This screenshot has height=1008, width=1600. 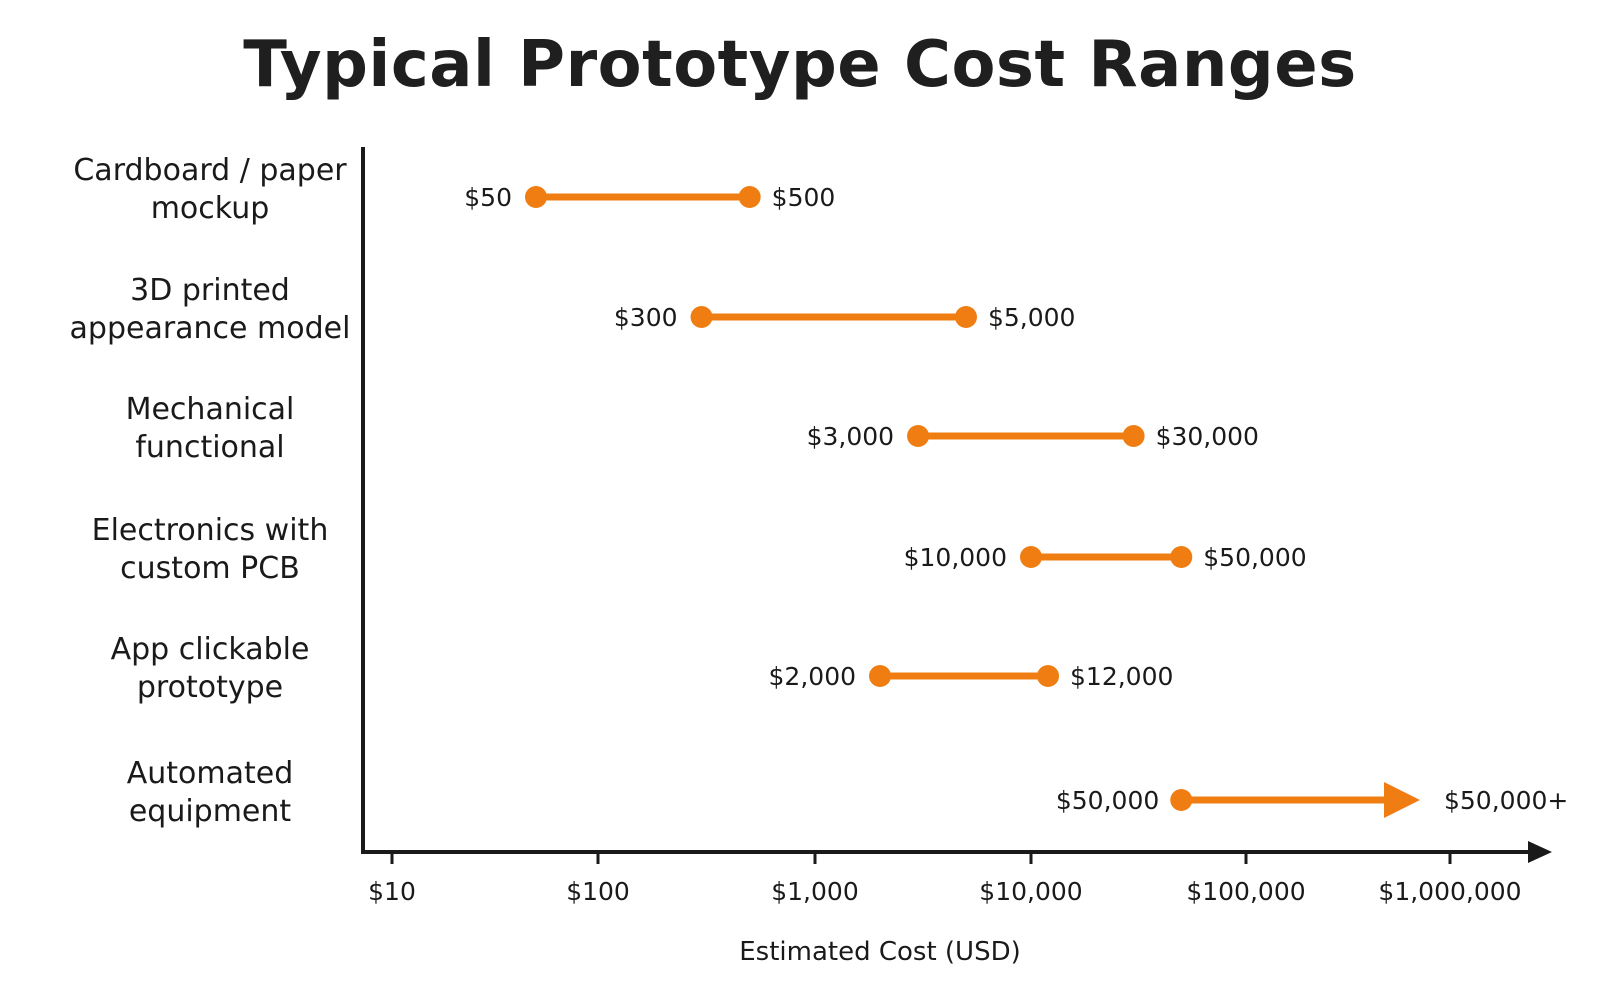 What do you see at coordinates (210, 208) in the screenshot?
I see `category-label: mockup` at bounding box center [210, 208].